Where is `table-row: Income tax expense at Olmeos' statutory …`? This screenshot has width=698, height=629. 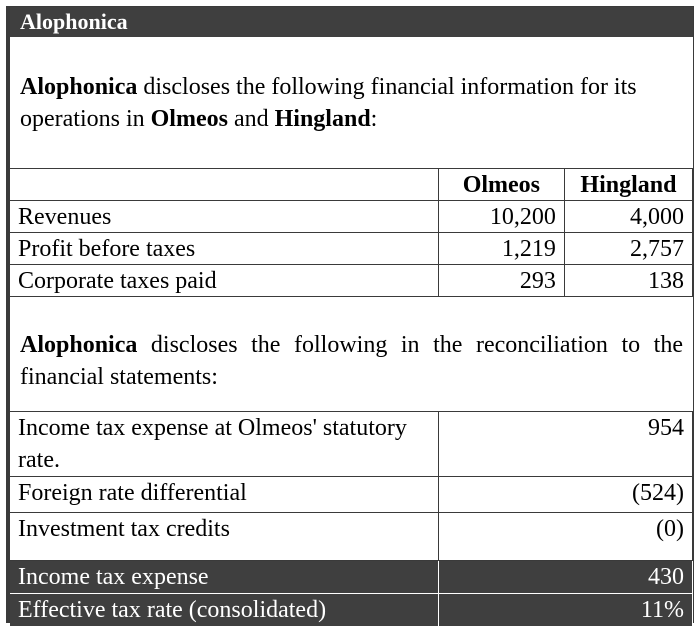 table-row: Income tax expense at Olmeos' statutory … is located at coordinates (351, 444).